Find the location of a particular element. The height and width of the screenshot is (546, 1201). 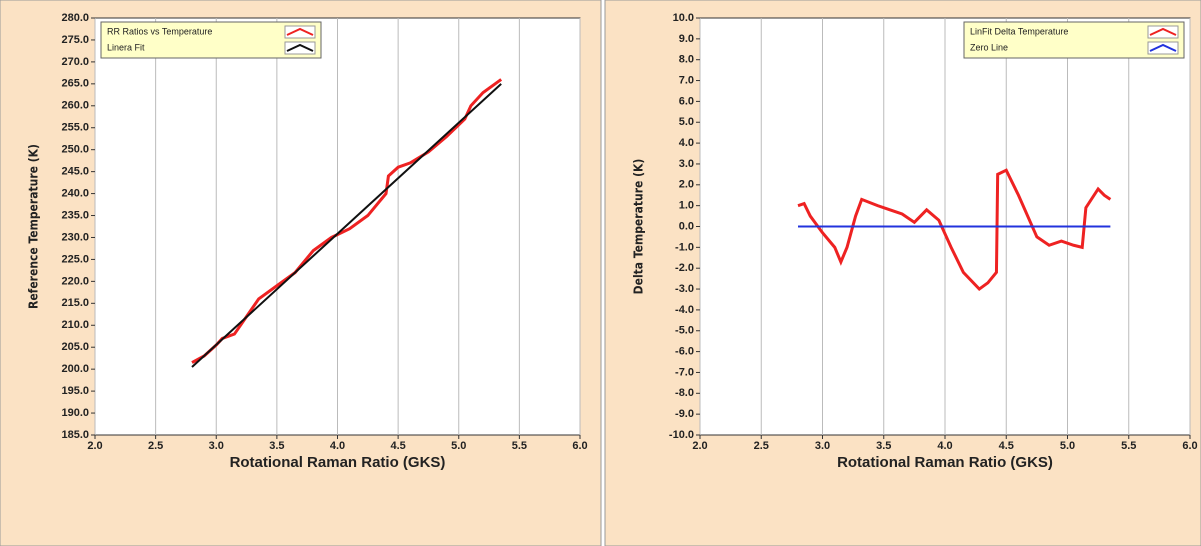

y-tick-label: 185.0 is located at coordinates (75, 435).